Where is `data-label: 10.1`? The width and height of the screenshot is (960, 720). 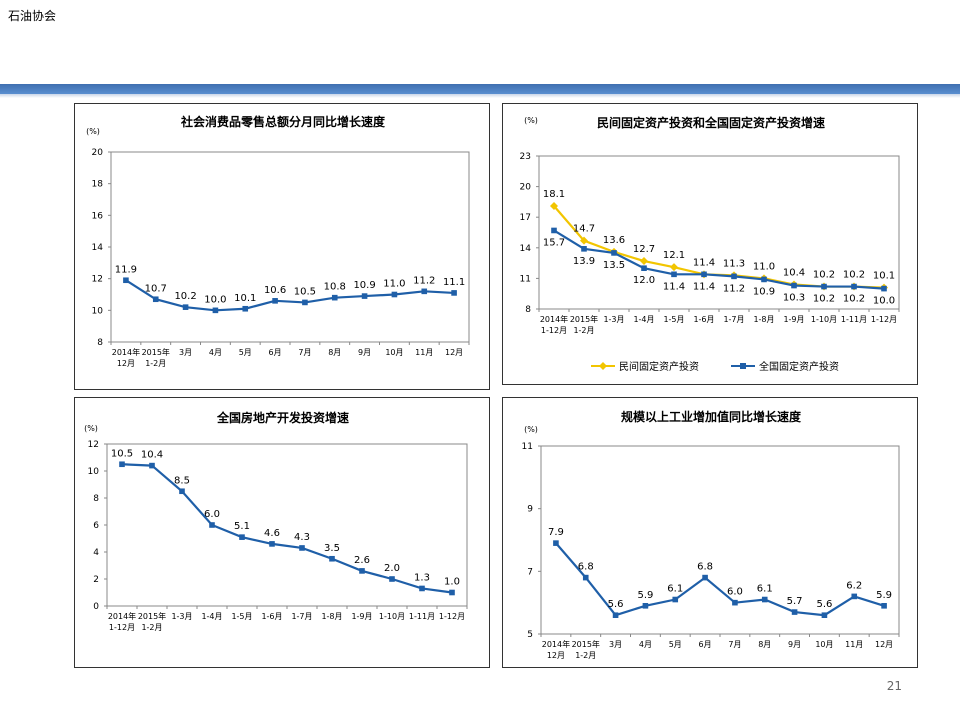
data-label: 10.1 is located at coordinates (245, 298).